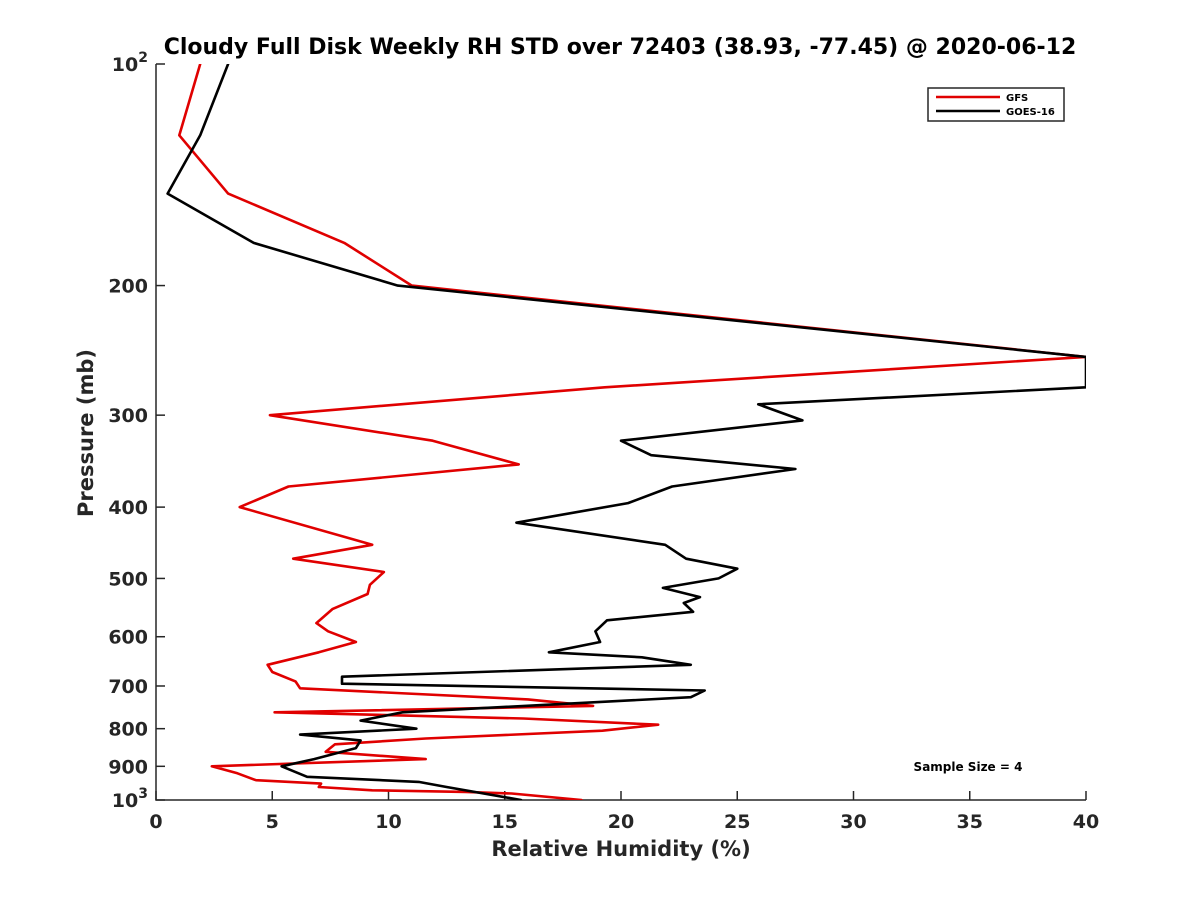 This screenshot has height=900, width=1200. I want to click on x-tick-label: 40, so click(1086, 822).